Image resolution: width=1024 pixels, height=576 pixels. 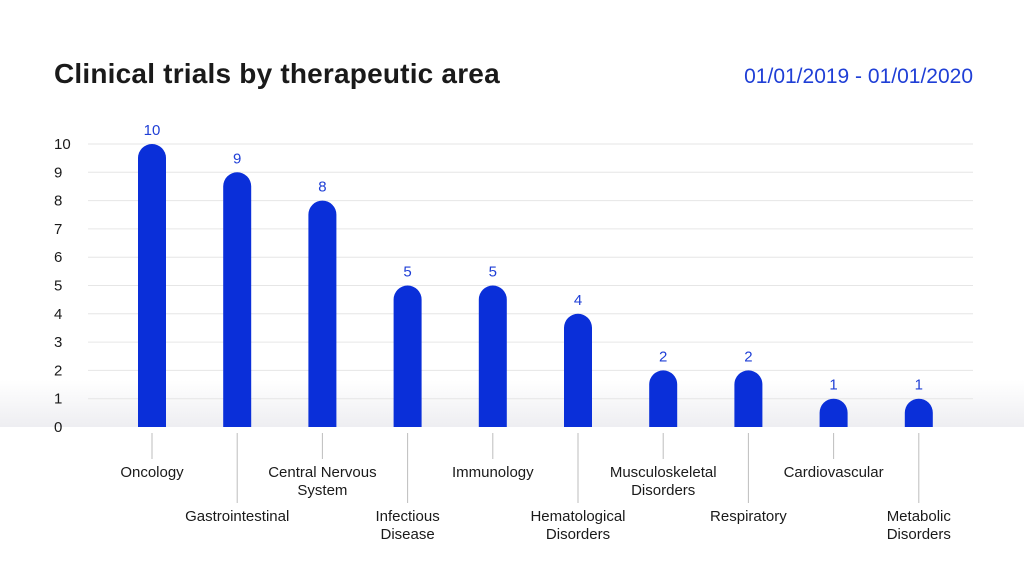 I want to click on y-tick-label: 9, so click(x=58, y=172).